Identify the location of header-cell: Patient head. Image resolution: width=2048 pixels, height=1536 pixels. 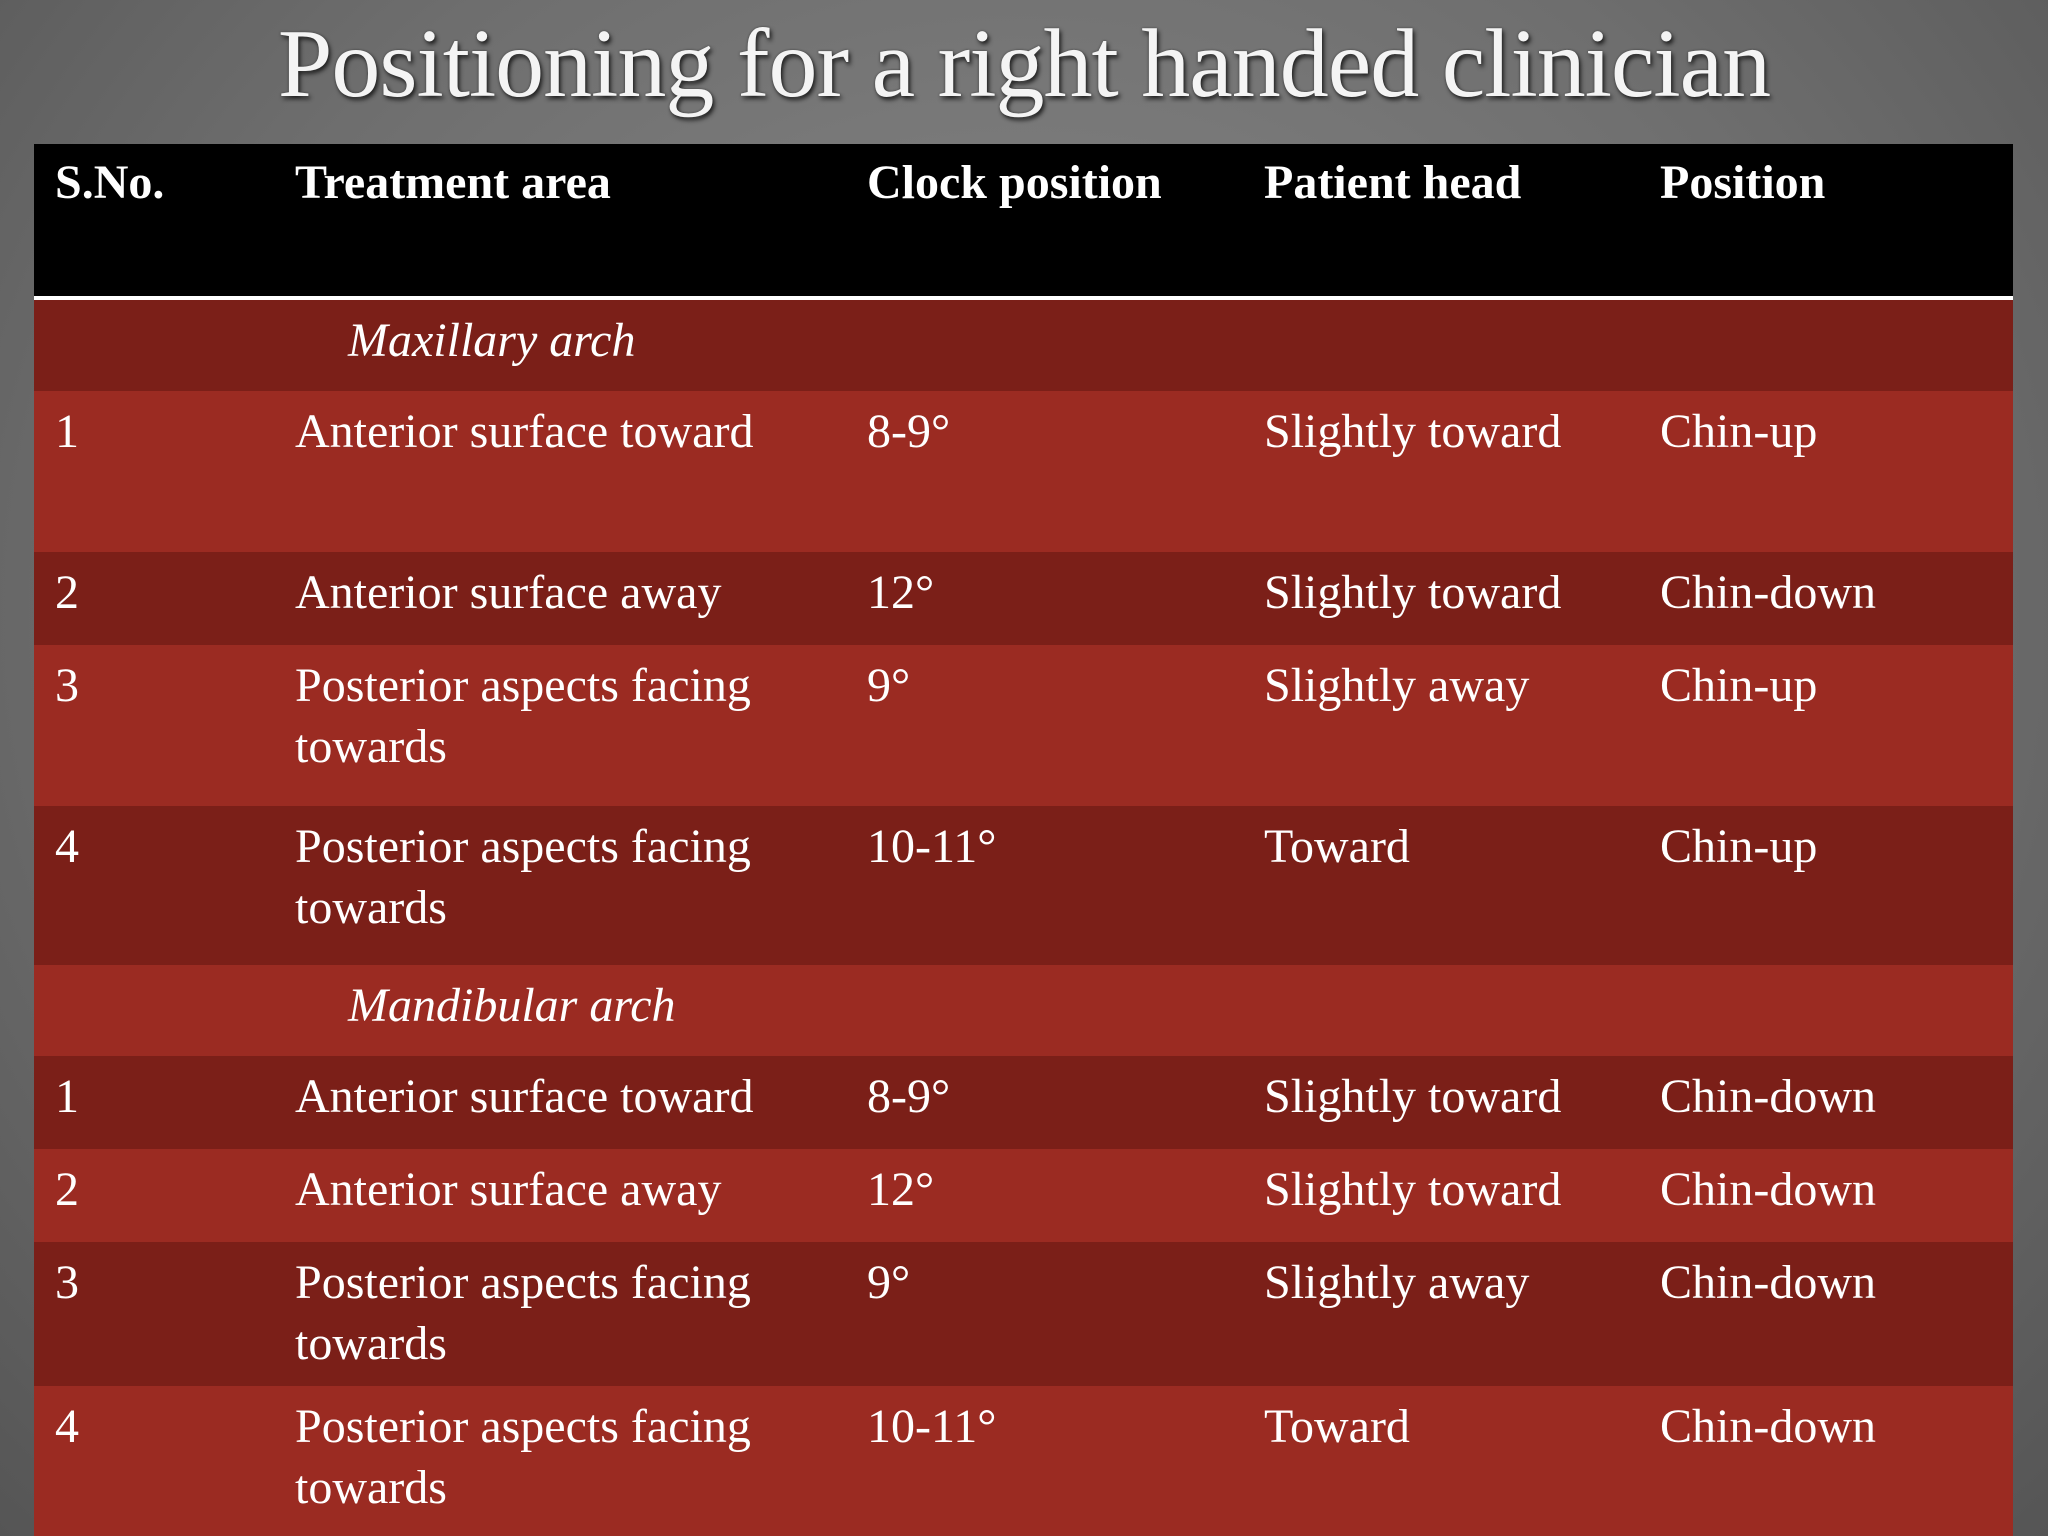
(1393, 182).